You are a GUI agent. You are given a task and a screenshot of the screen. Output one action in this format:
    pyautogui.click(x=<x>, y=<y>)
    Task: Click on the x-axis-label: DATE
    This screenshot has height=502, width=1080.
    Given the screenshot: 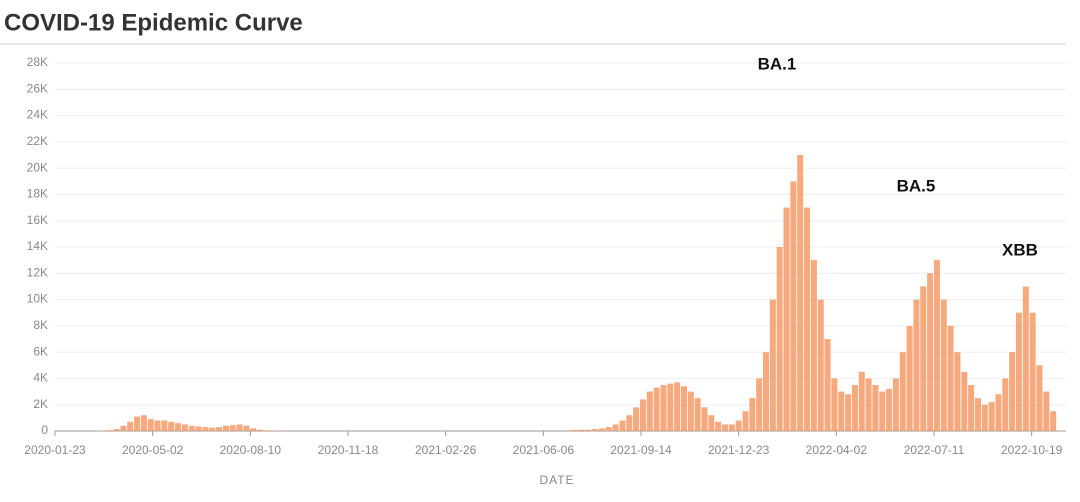 What is the action you would take?
    pyautogui.click(x=556, y=480)
    